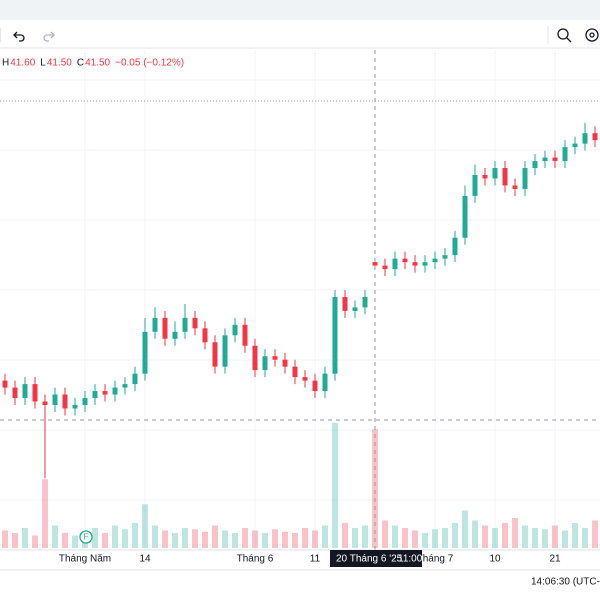 The height and width of the screenshot is (600, 600). What do you see at coordinates (19, 36) in the screenshot?
I see `undo-button` at bounding box center [19, 36].